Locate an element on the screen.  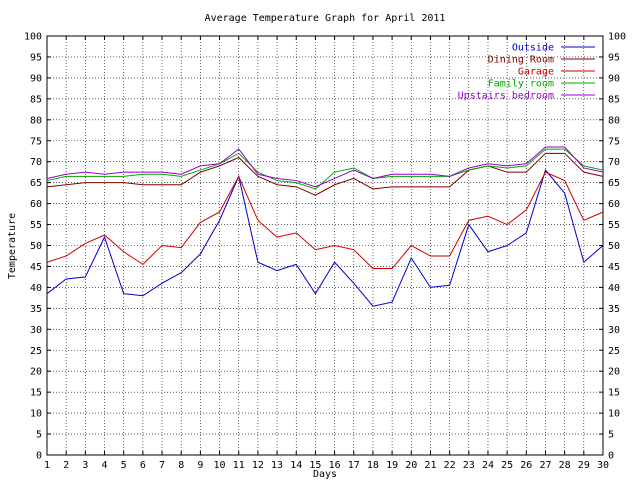
y-tick-label-left: 0 is located at coordinates (39, 456).